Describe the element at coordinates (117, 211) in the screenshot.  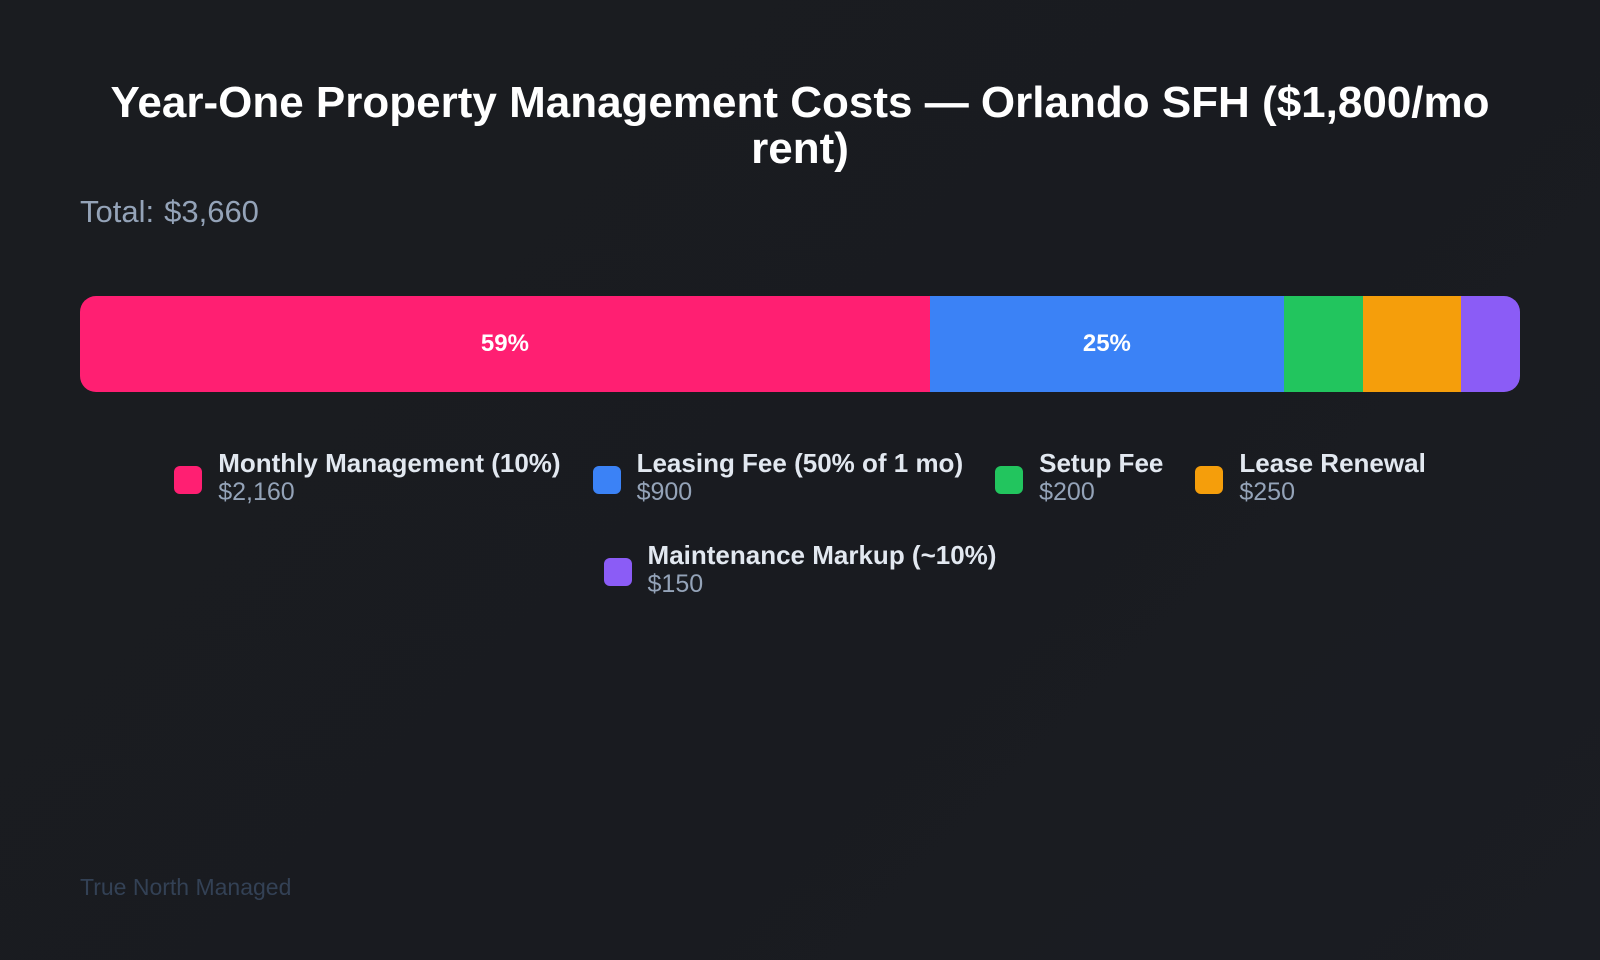
I see `total-label: Total:` at that location.